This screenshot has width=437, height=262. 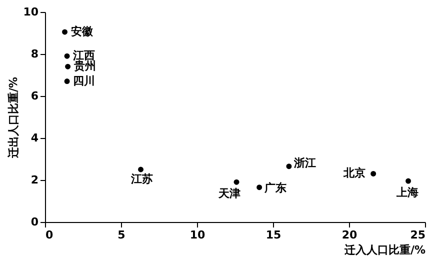 I want to click on x-tick-label: 10, so click(x=198, y=235).